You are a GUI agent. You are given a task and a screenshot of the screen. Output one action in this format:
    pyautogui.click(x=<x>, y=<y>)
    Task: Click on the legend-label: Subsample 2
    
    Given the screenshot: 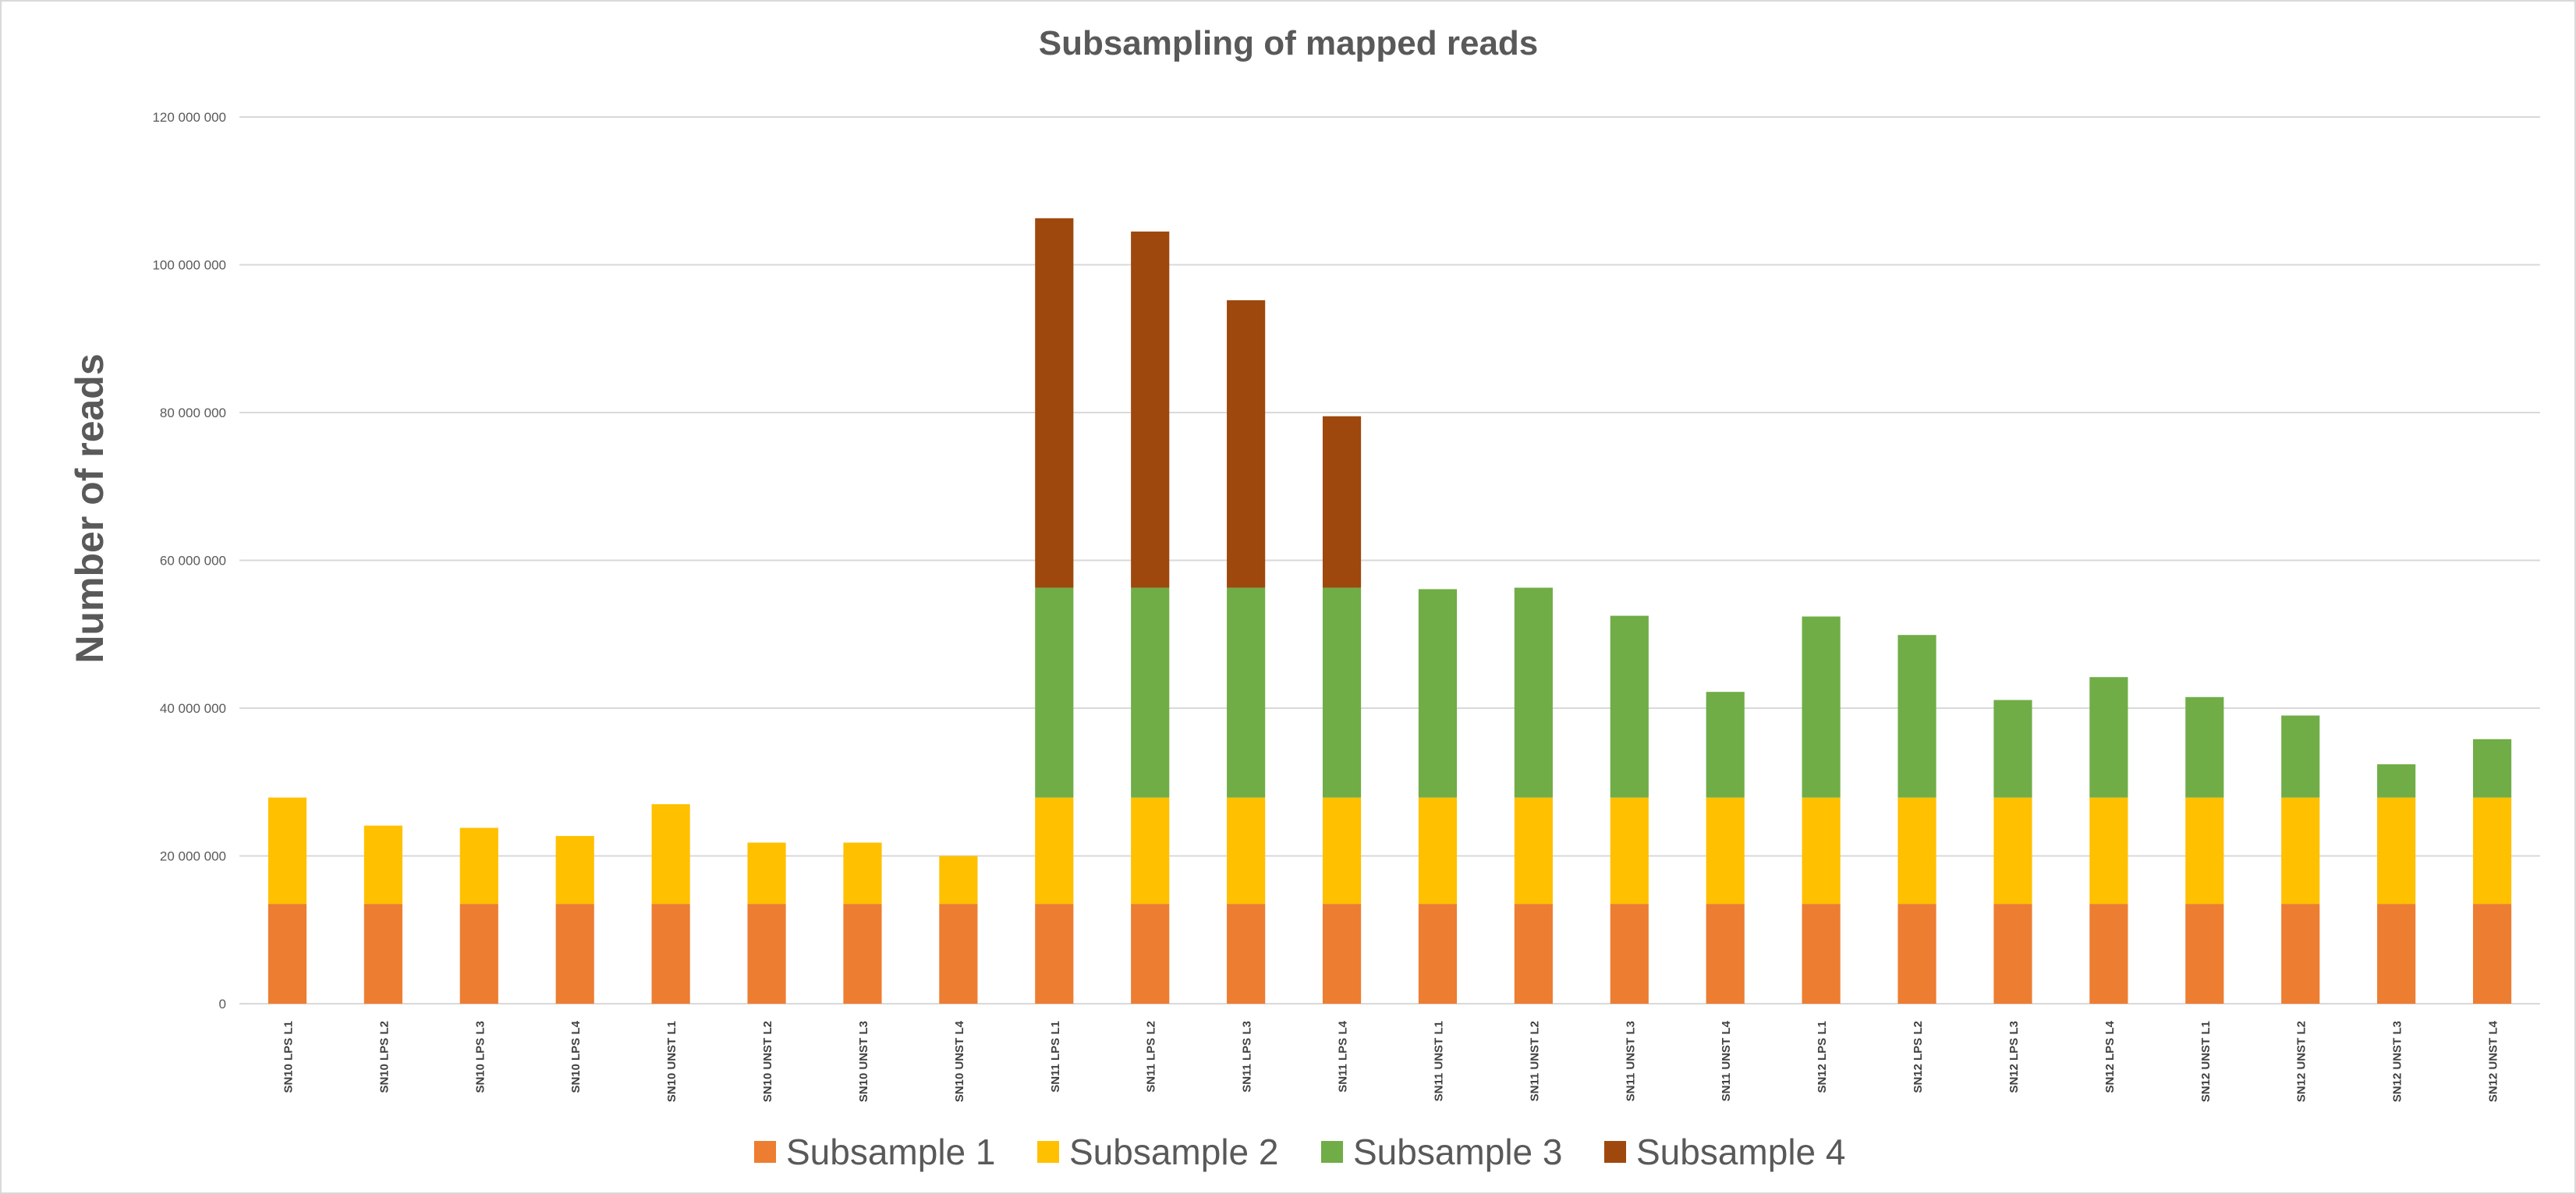 What is the action you would take?
    pyautogui.click(x=1174, y=1152)
    